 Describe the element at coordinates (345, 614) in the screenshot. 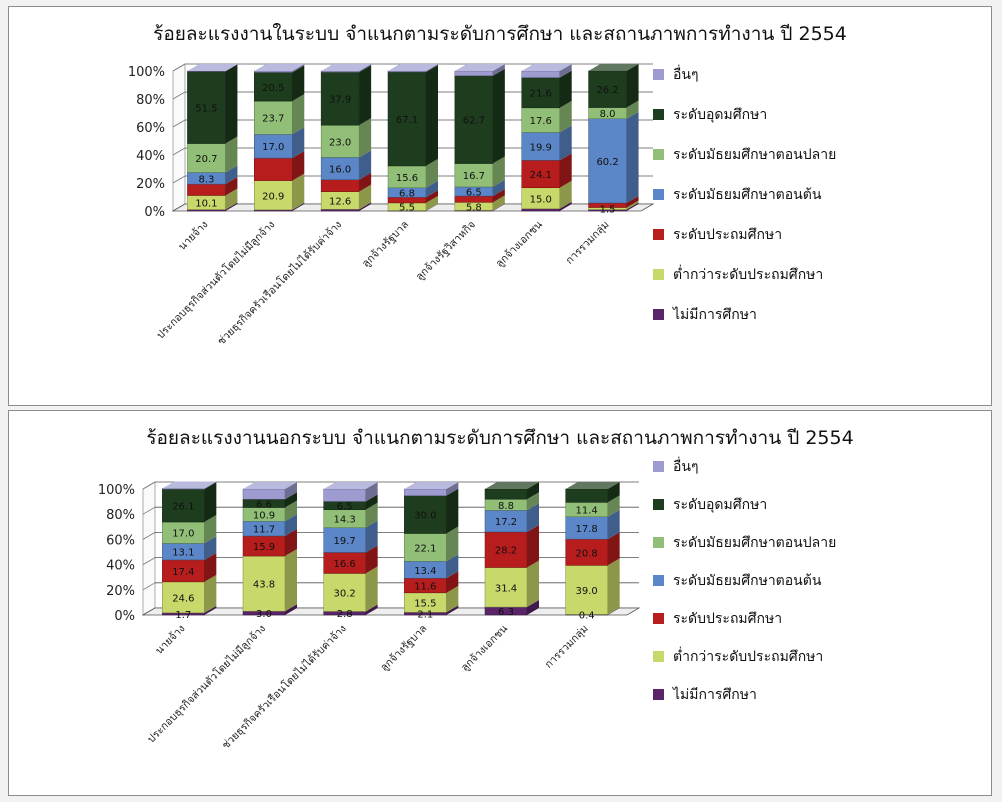

I see `data-label: 2.8` at that location.